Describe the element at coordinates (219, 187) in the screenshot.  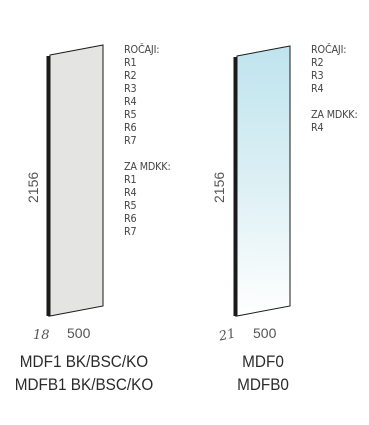
I see `panel-2-height-label: 2156` at that location.